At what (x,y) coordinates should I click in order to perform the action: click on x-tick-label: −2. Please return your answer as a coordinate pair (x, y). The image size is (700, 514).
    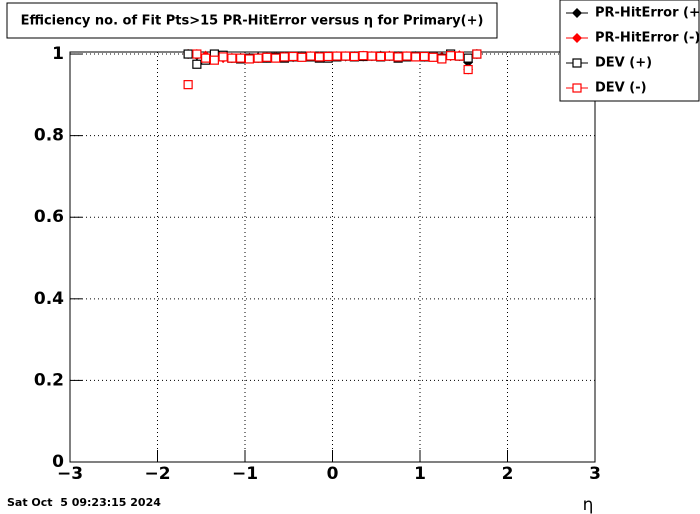
    Looking at the image, I should click on (157, 474).